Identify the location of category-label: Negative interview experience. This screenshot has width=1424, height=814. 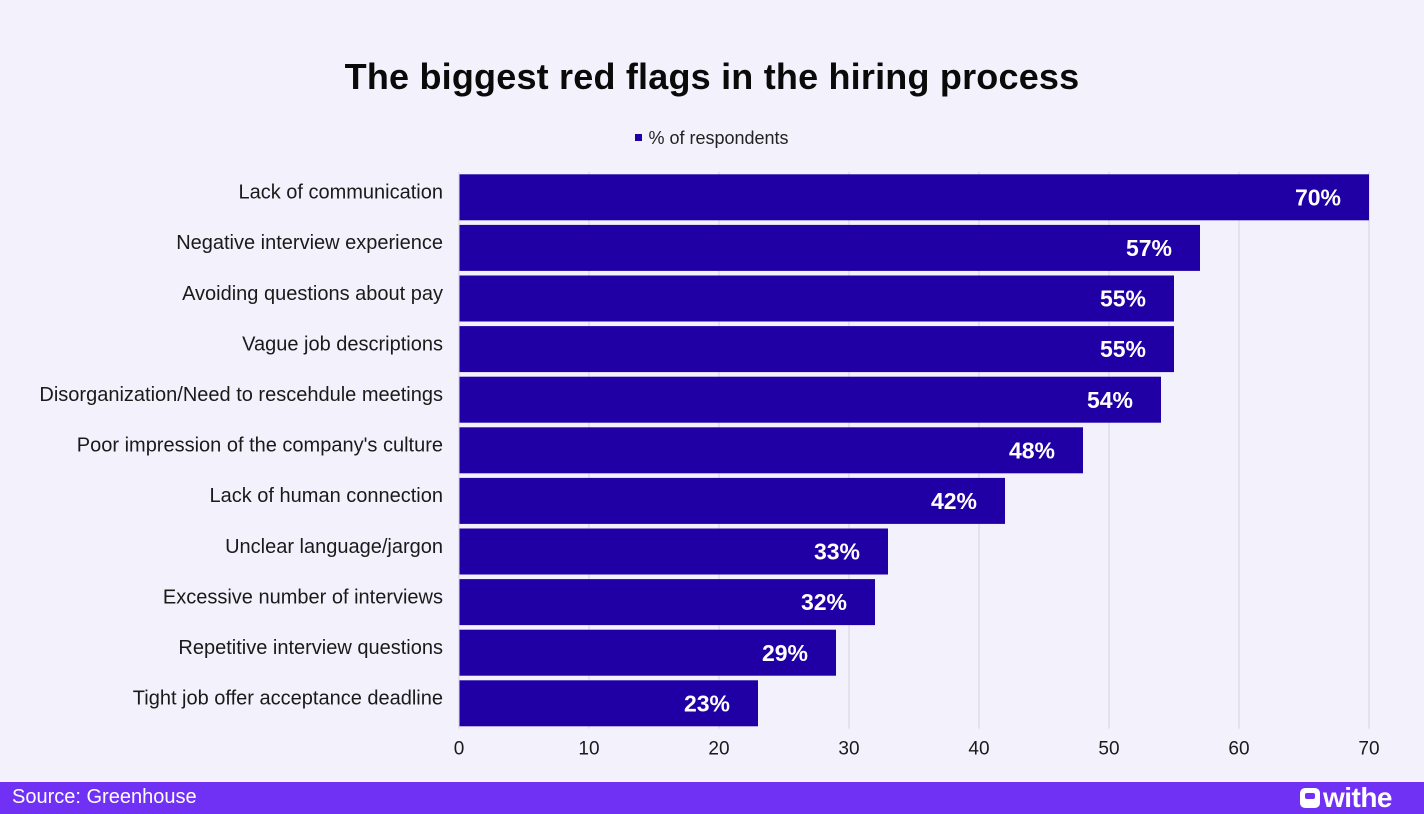
(309, 243).